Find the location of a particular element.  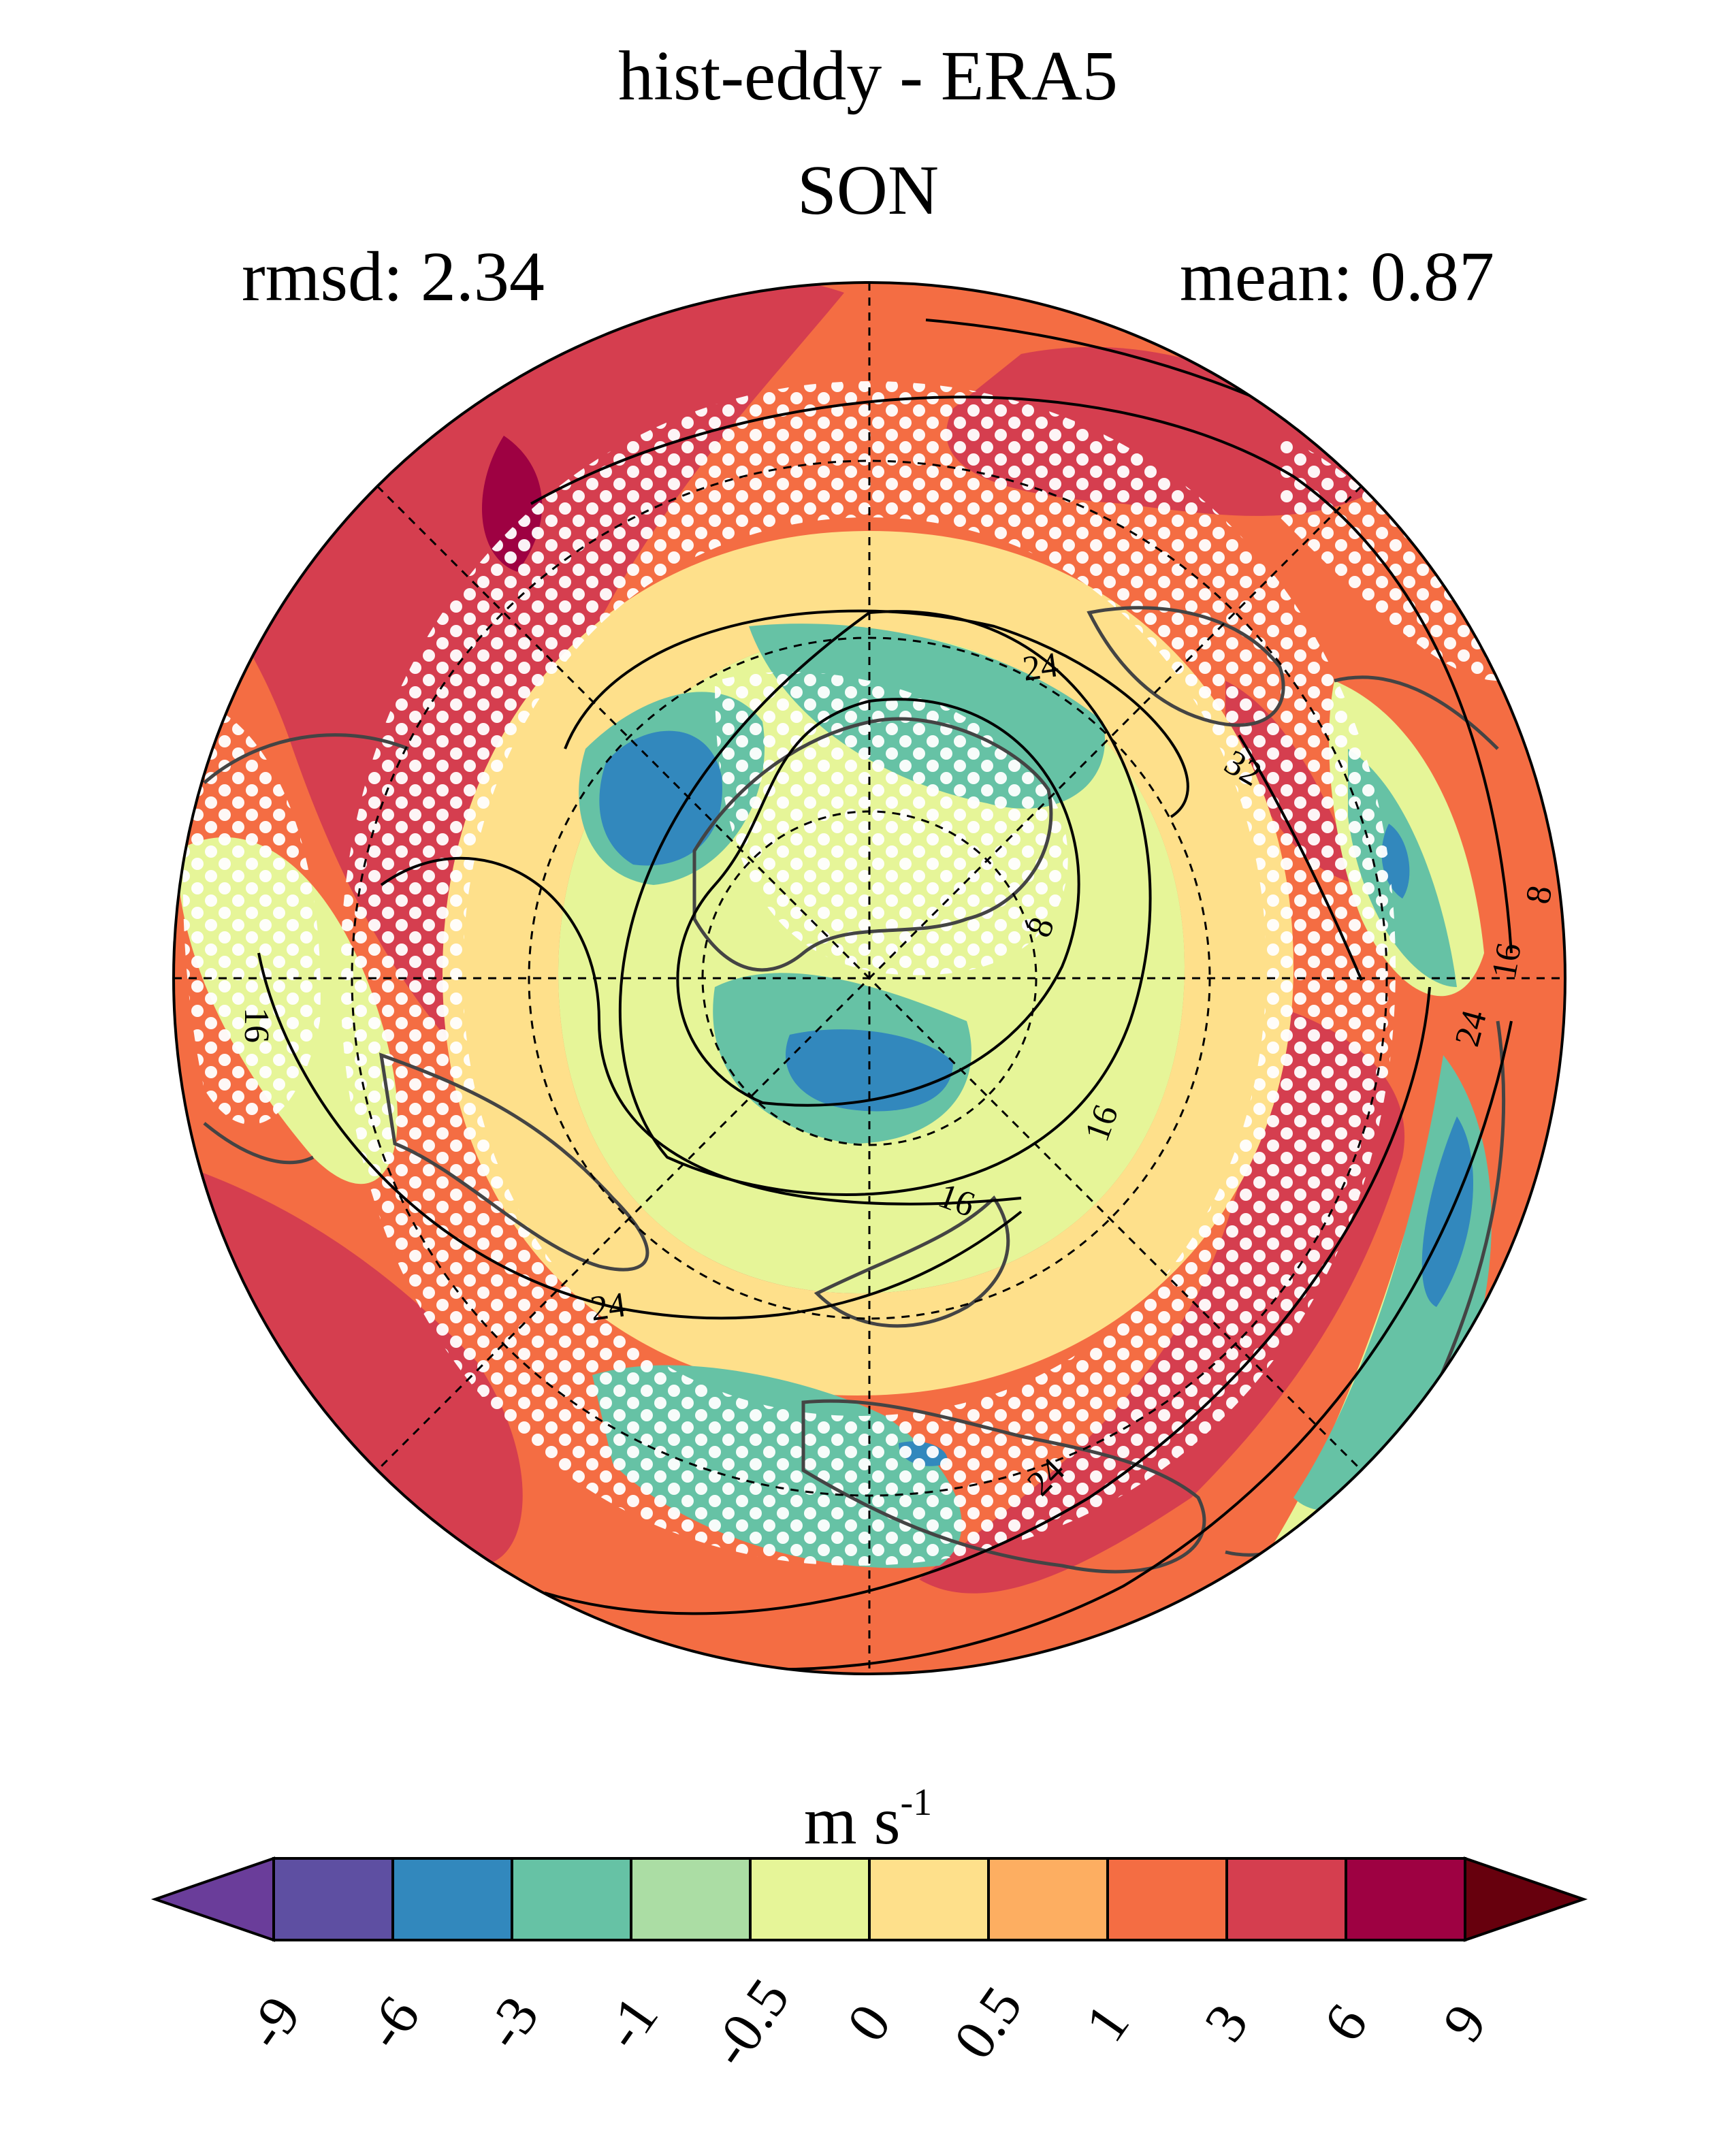

colorbar-under-arrow is located at coordinates (212, 1899).